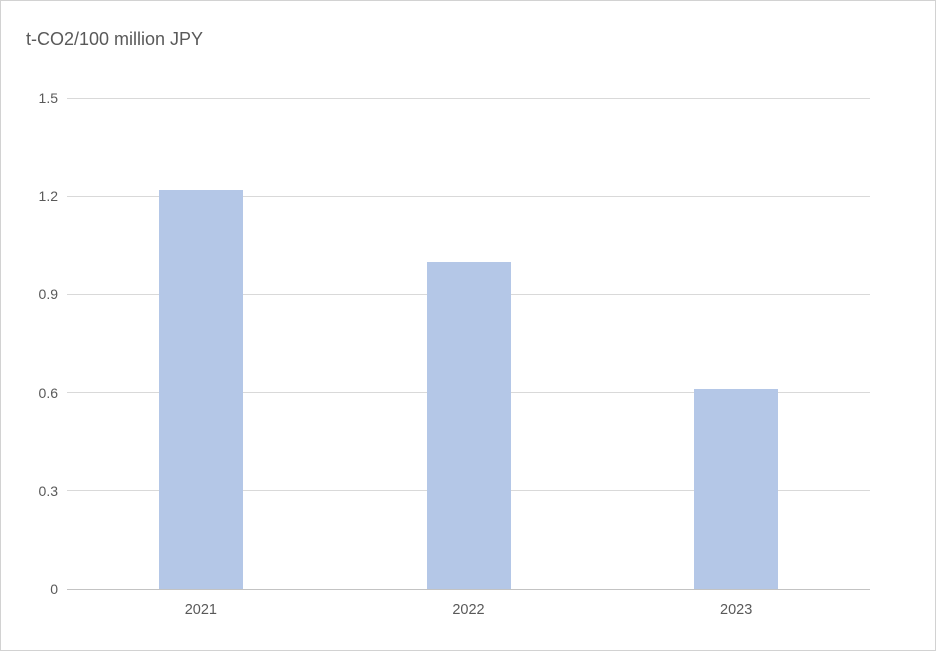 This screenshot has width=936, height=651. Describe the element at coordinates (468, 610) in the screenshot. I see `x-tick-label: 2022` at that location.